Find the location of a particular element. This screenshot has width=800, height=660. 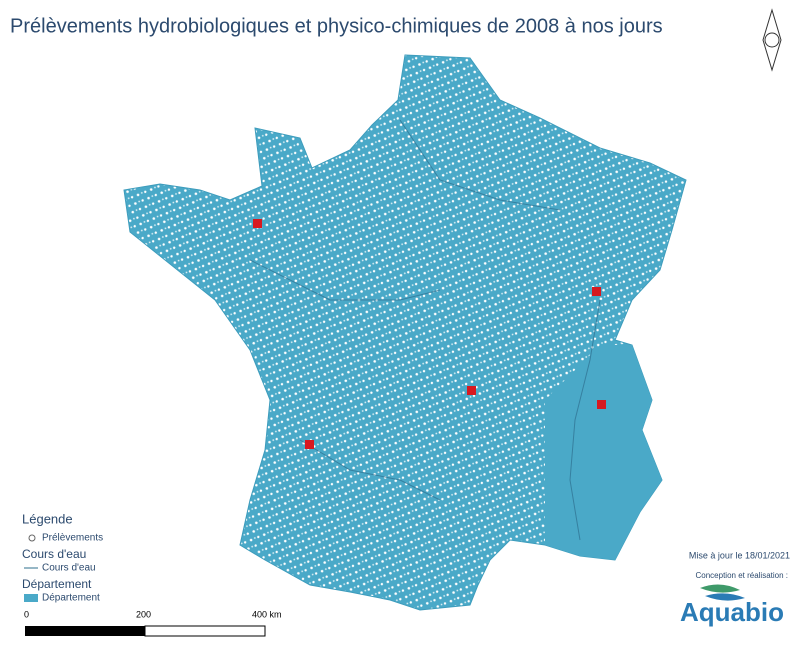

legend-item: Cours d'eau is located at coordinates (69, 568).